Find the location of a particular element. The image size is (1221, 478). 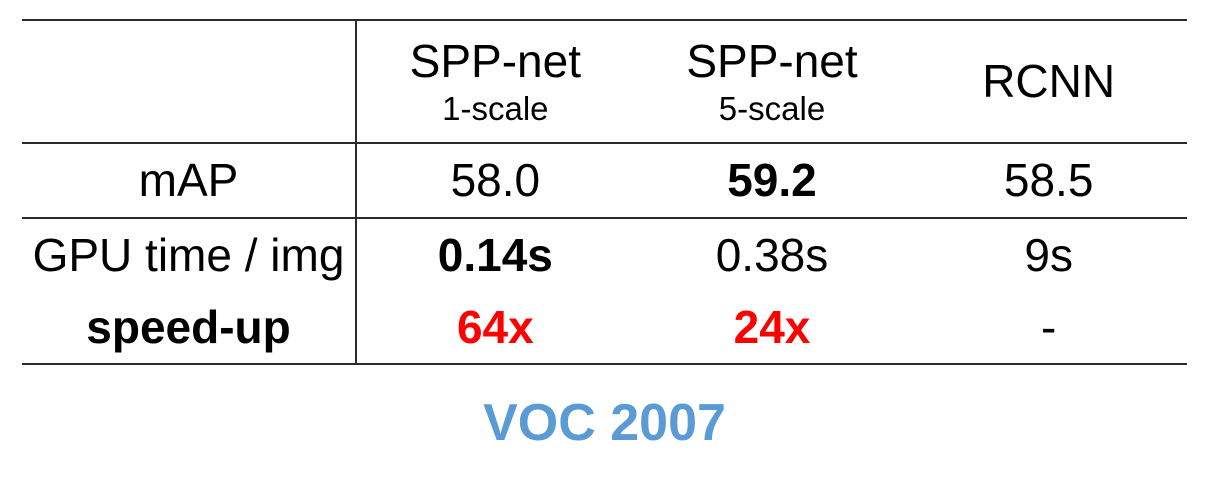

column-subtitle: 1-scale is located at coordinates (495, 108).